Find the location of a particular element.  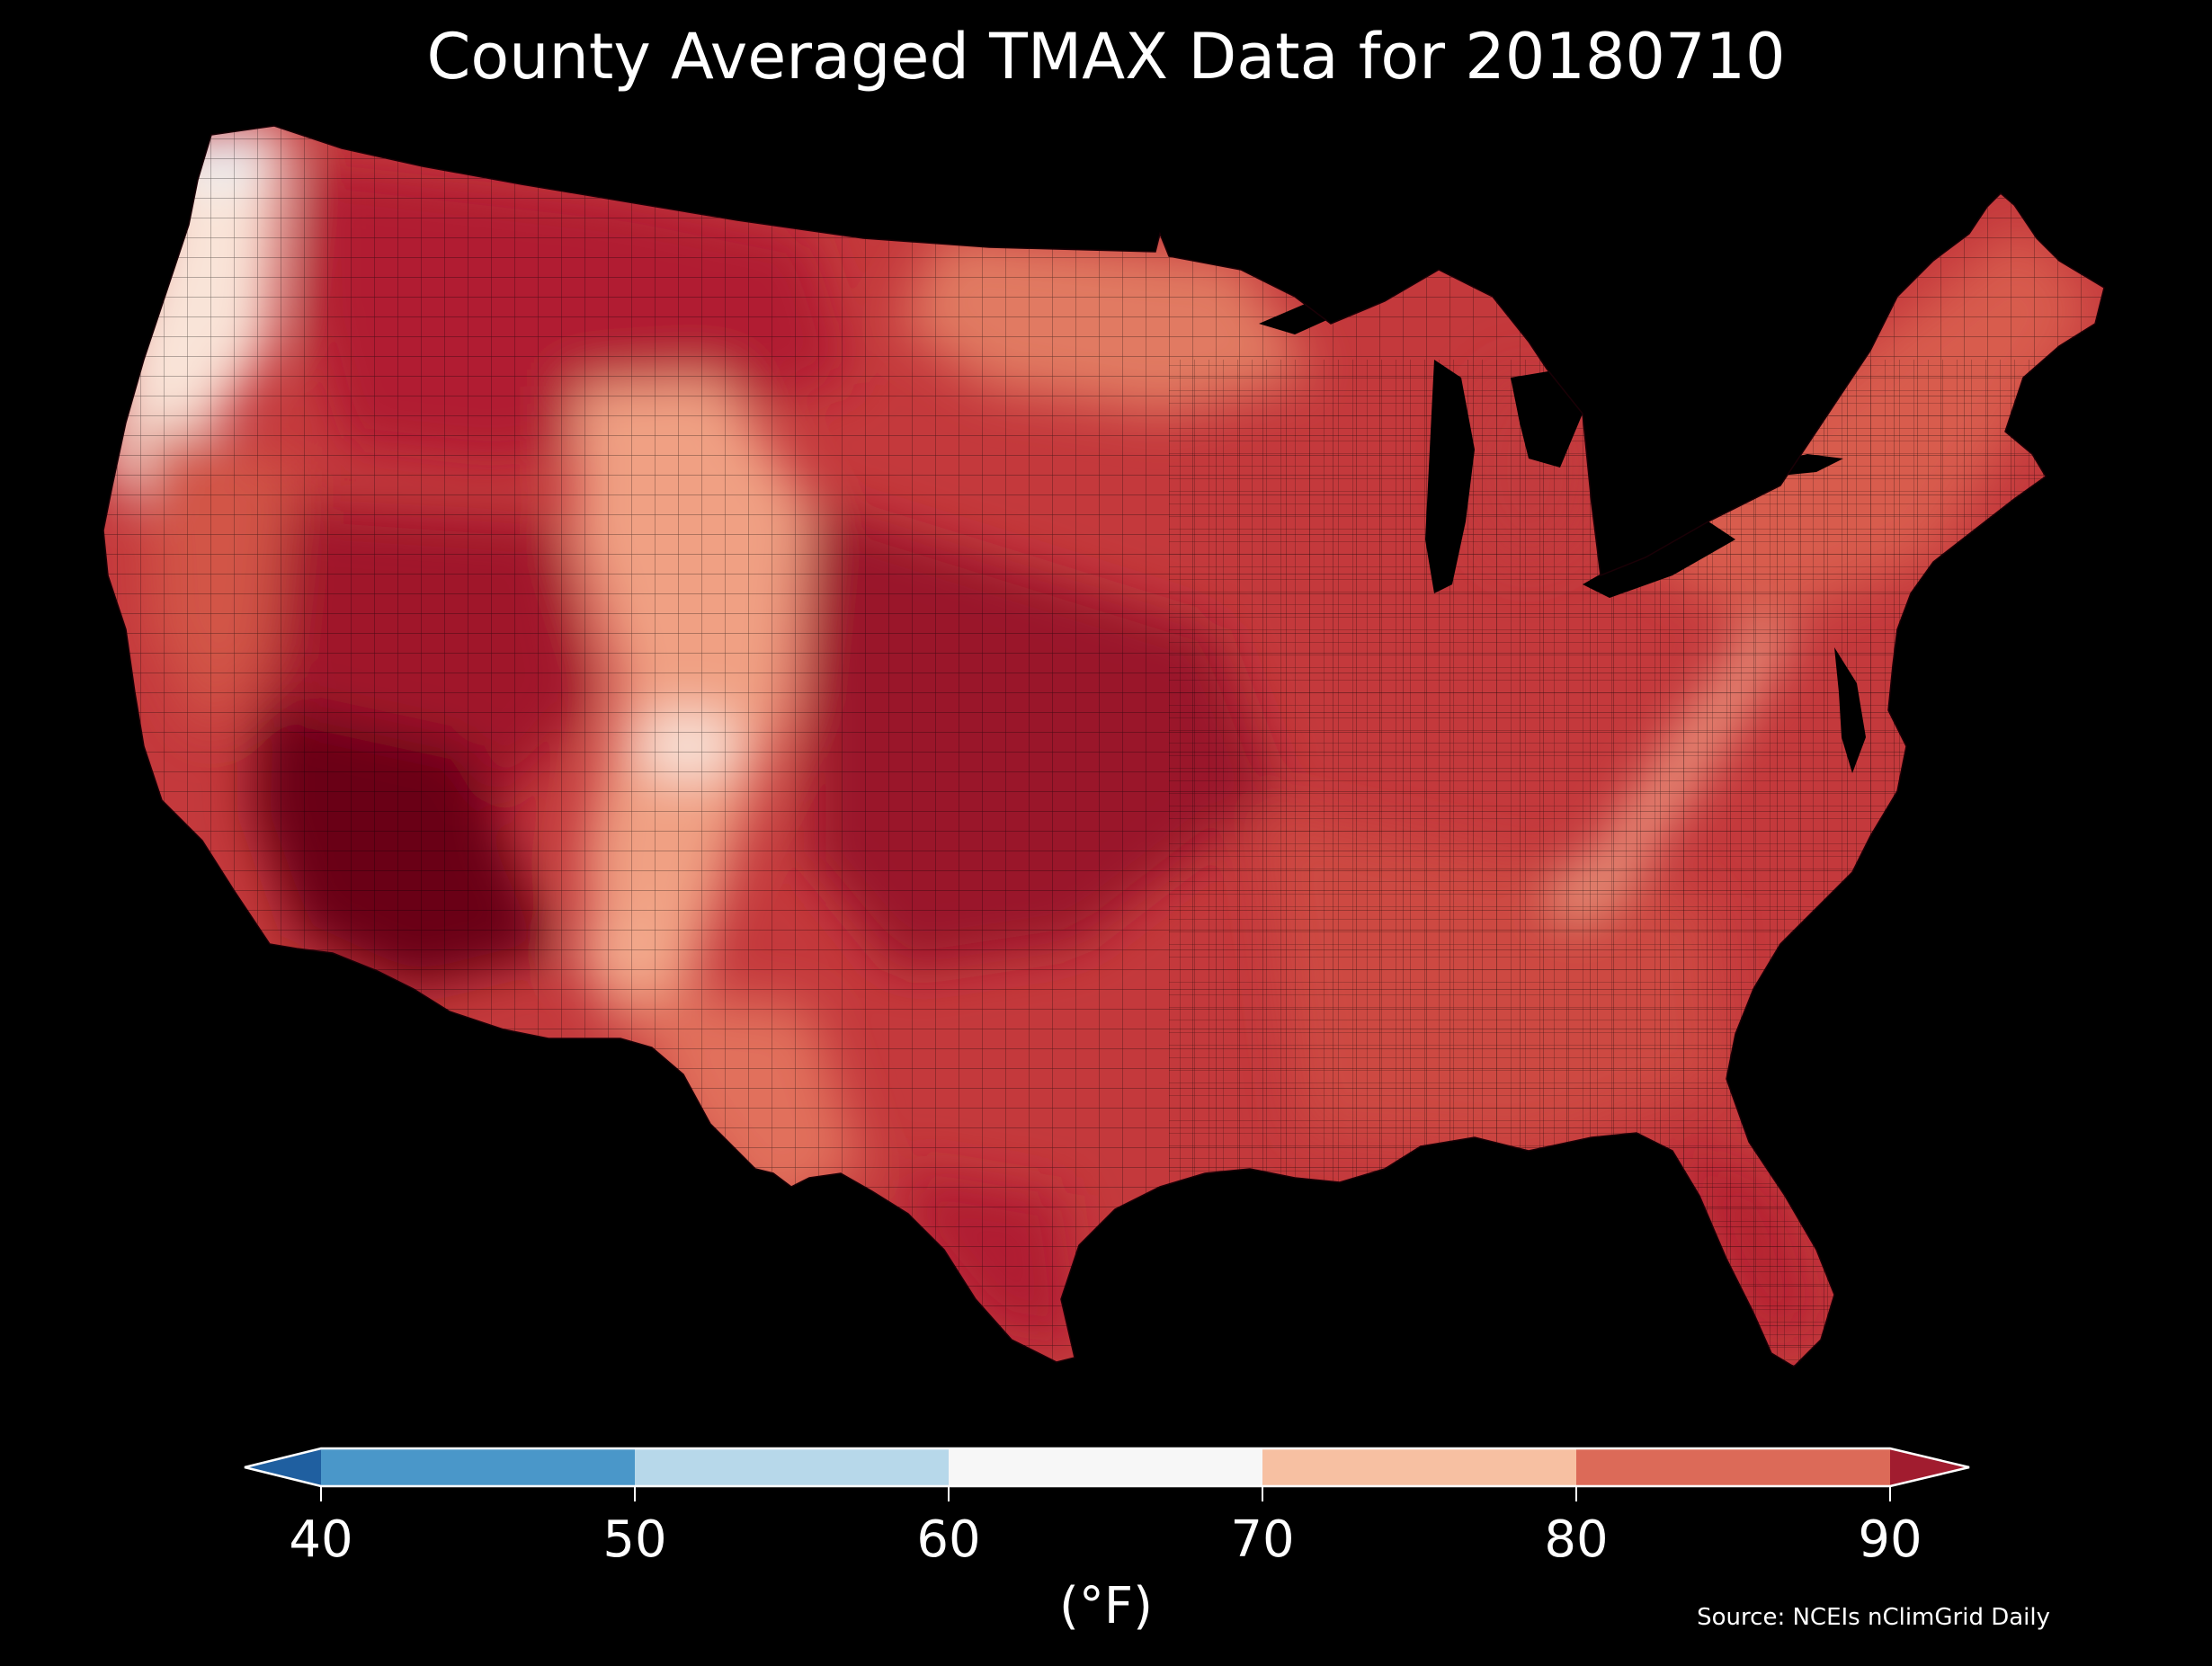

colorbar-tick-label-50: 50 is located at coordinates (634, 1540).